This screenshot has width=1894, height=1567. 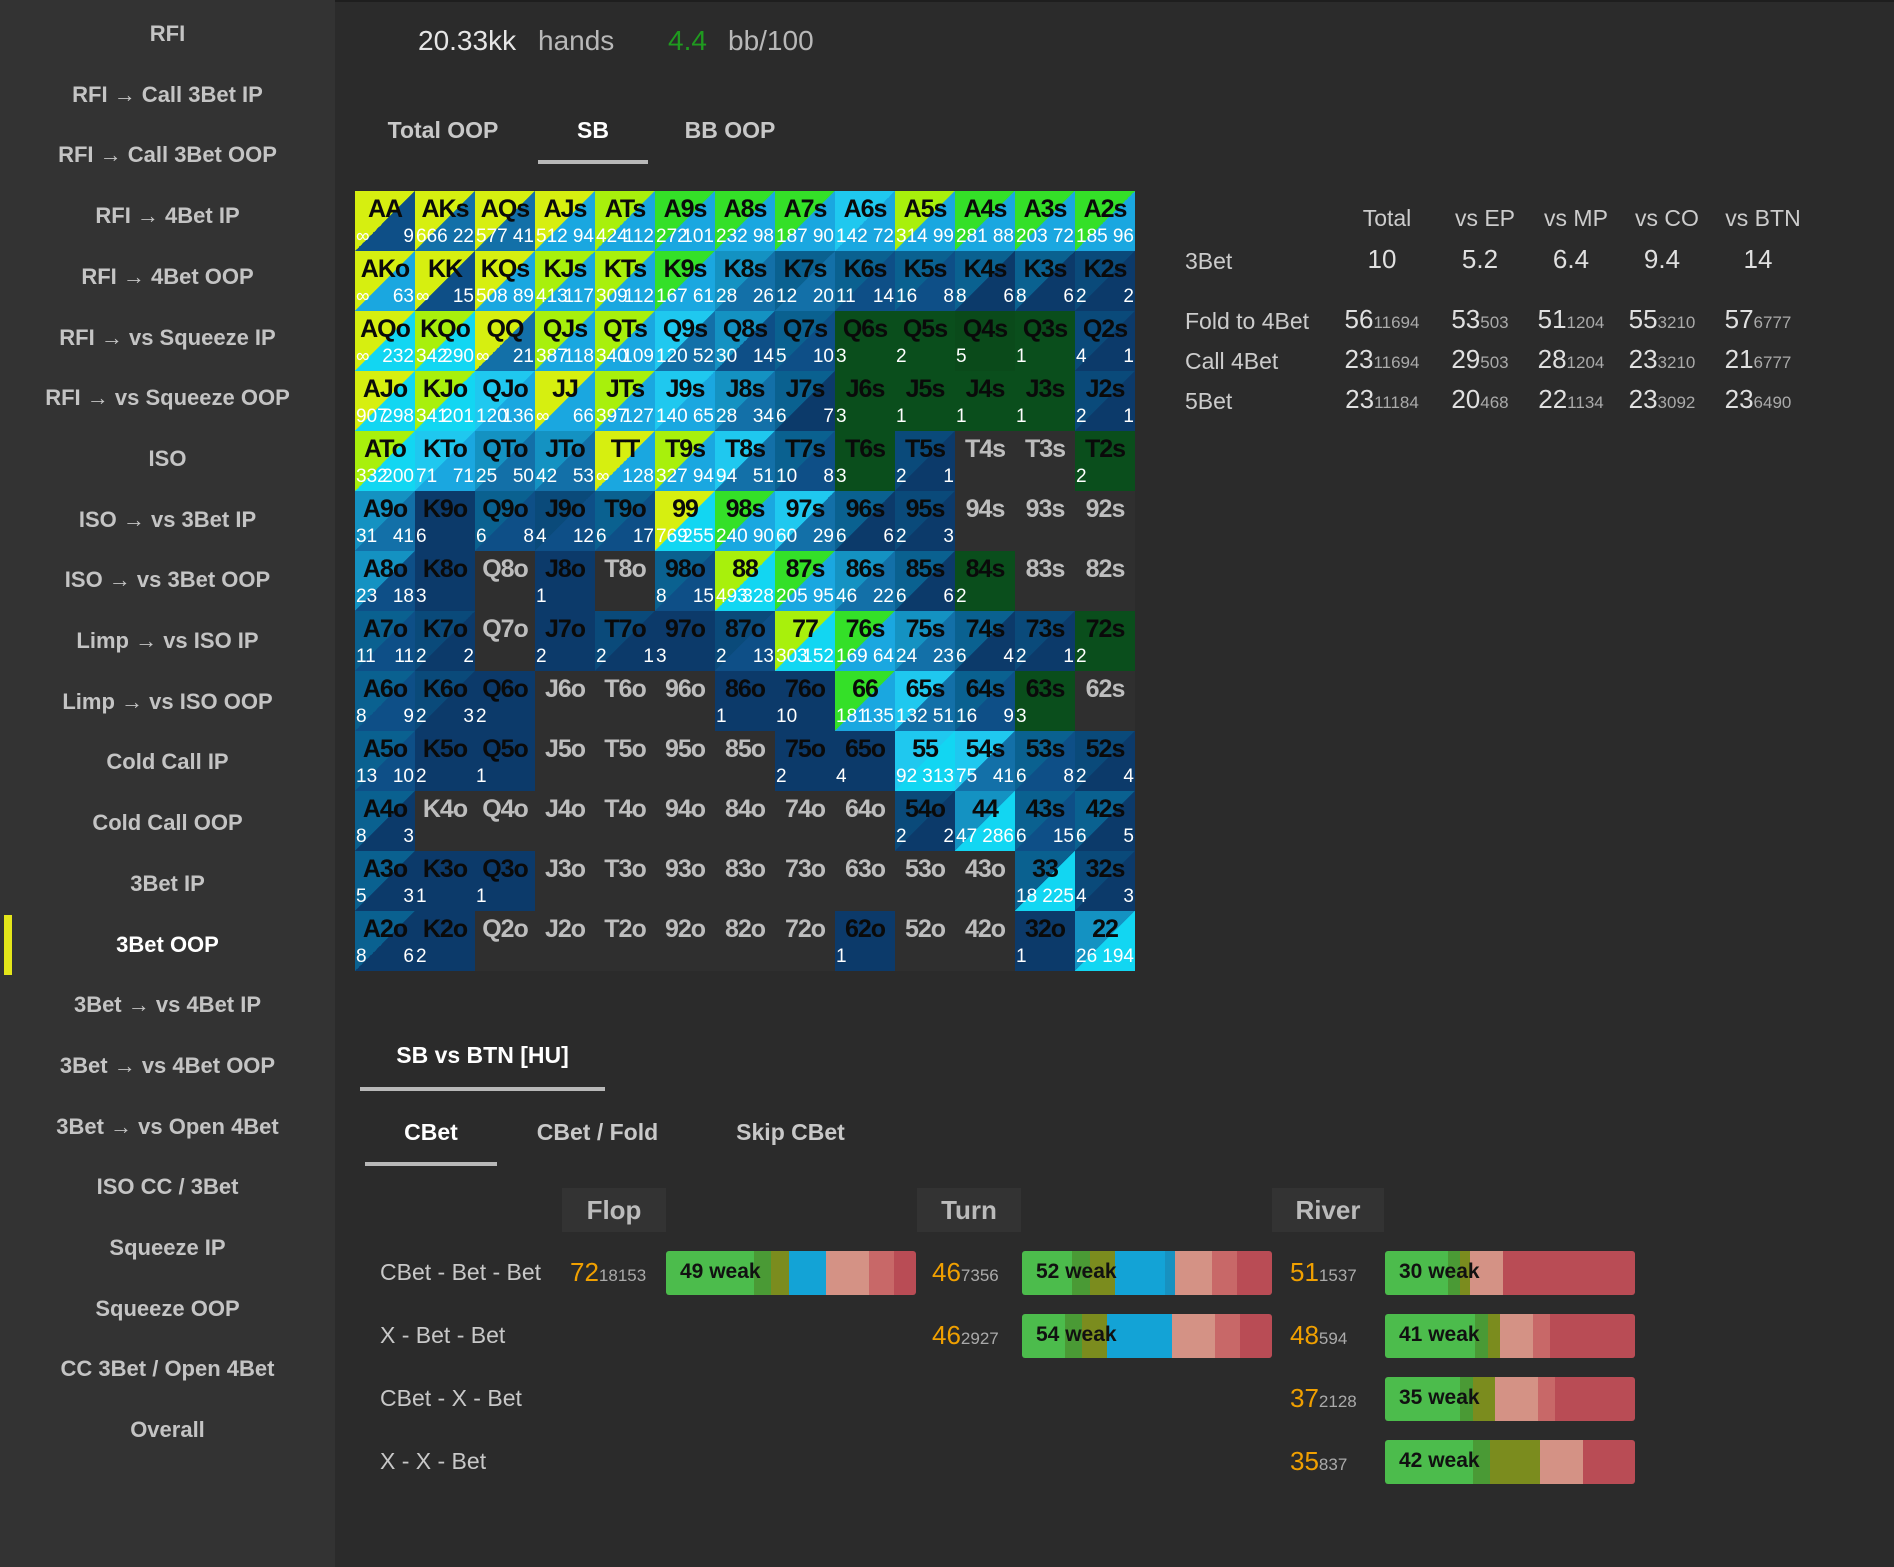 I want to click on sidebar-item-3bet-to-vs-4bet-oop: 3Bet → vs 4Bet OOP, so click(x=167, y=1065).